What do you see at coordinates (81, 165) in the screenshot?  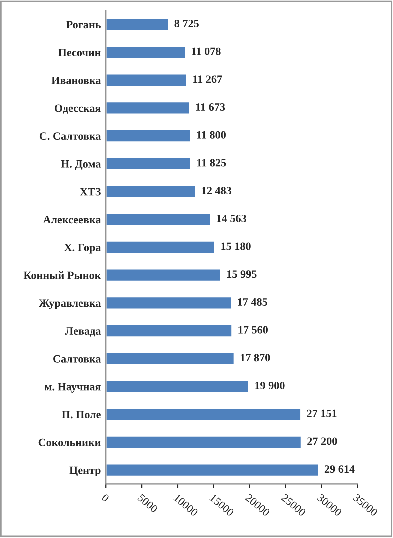 I see `y-tick-label: Н. Дома` at bounding box center [81, 165].